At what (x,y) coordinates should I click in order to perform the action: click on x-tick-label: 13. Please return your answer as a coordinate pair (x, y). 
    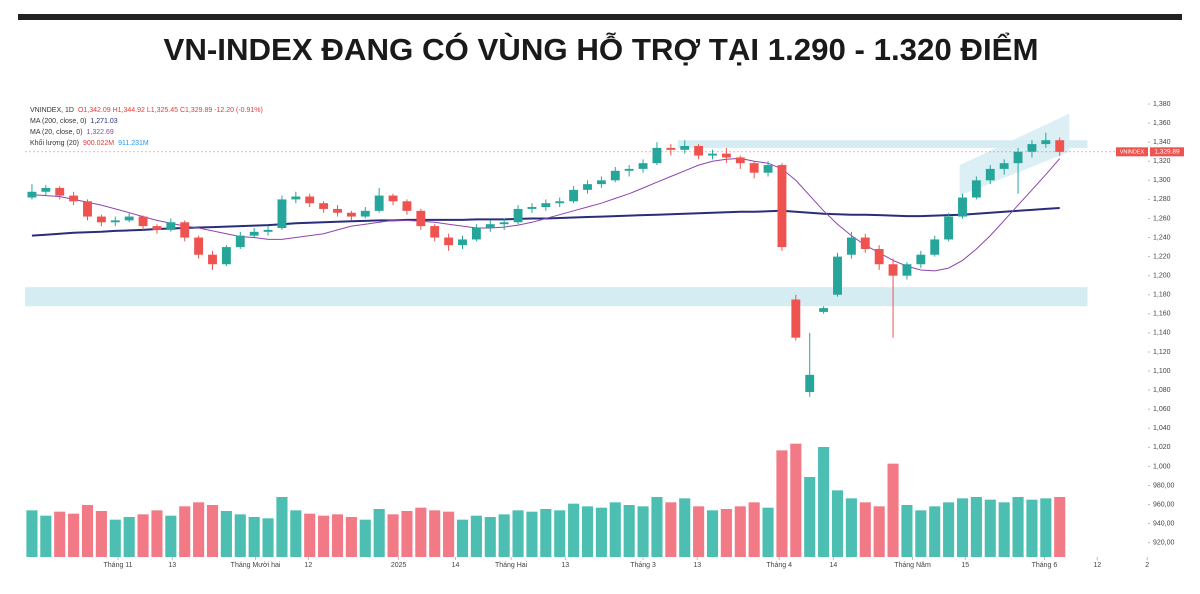
    Looking at the image, I should click on (565, 565).